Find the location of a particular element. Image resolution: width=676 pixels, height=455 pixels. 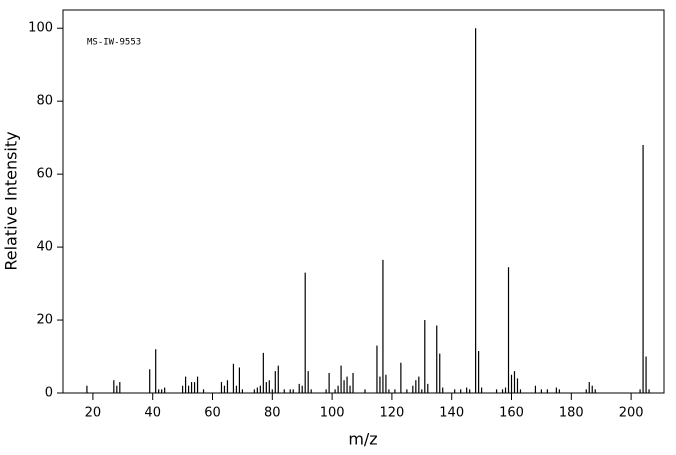

x-tick-label: 160 is located at coordinates (511, 413).